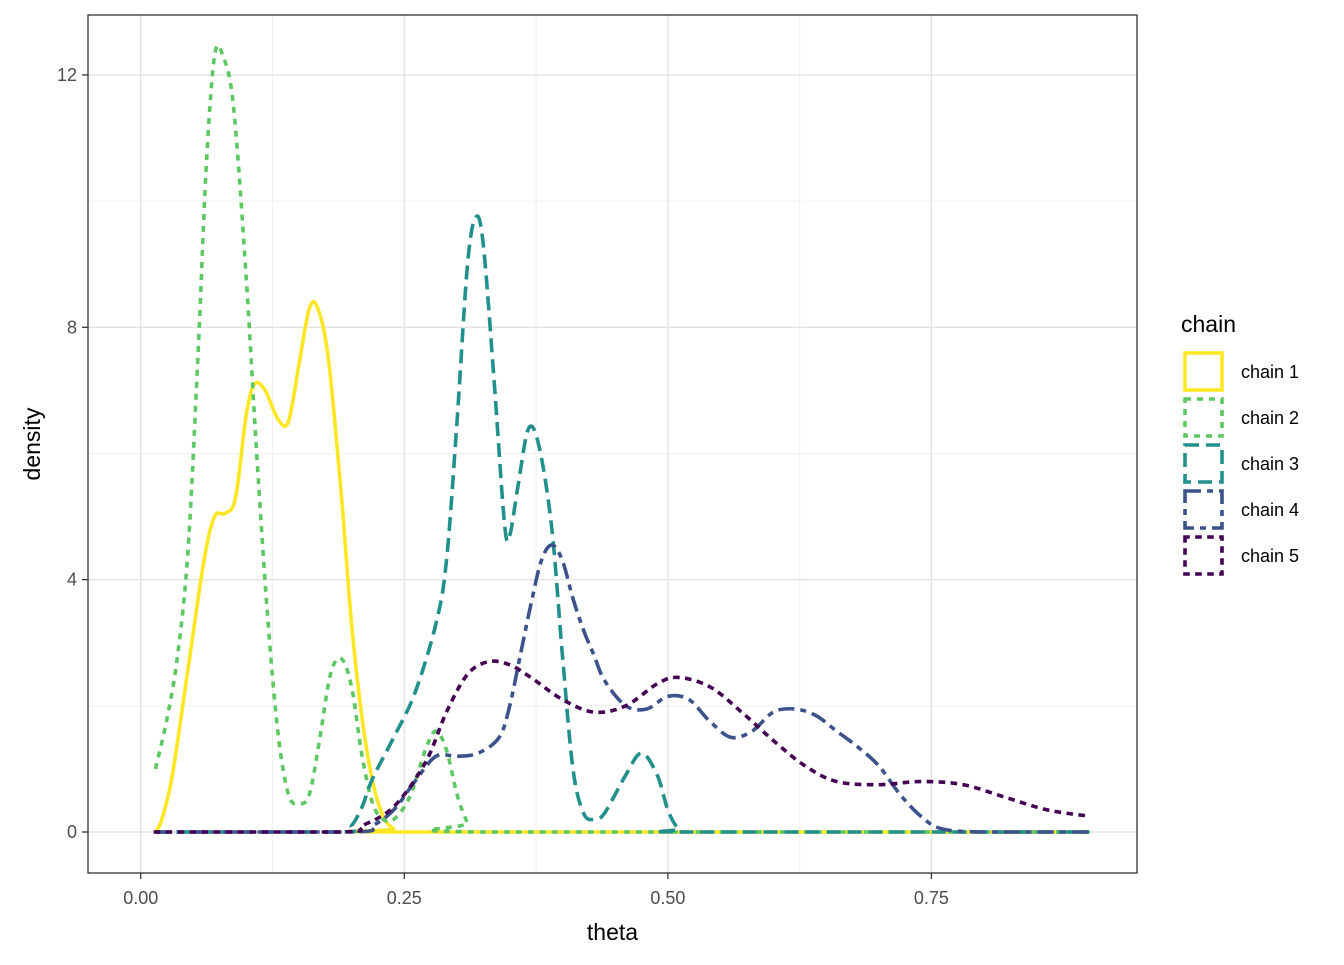 Image resolution: width=1344 pixels, height=965 pixels. I want to click on y-tick-label: 0, so click(72, 832).